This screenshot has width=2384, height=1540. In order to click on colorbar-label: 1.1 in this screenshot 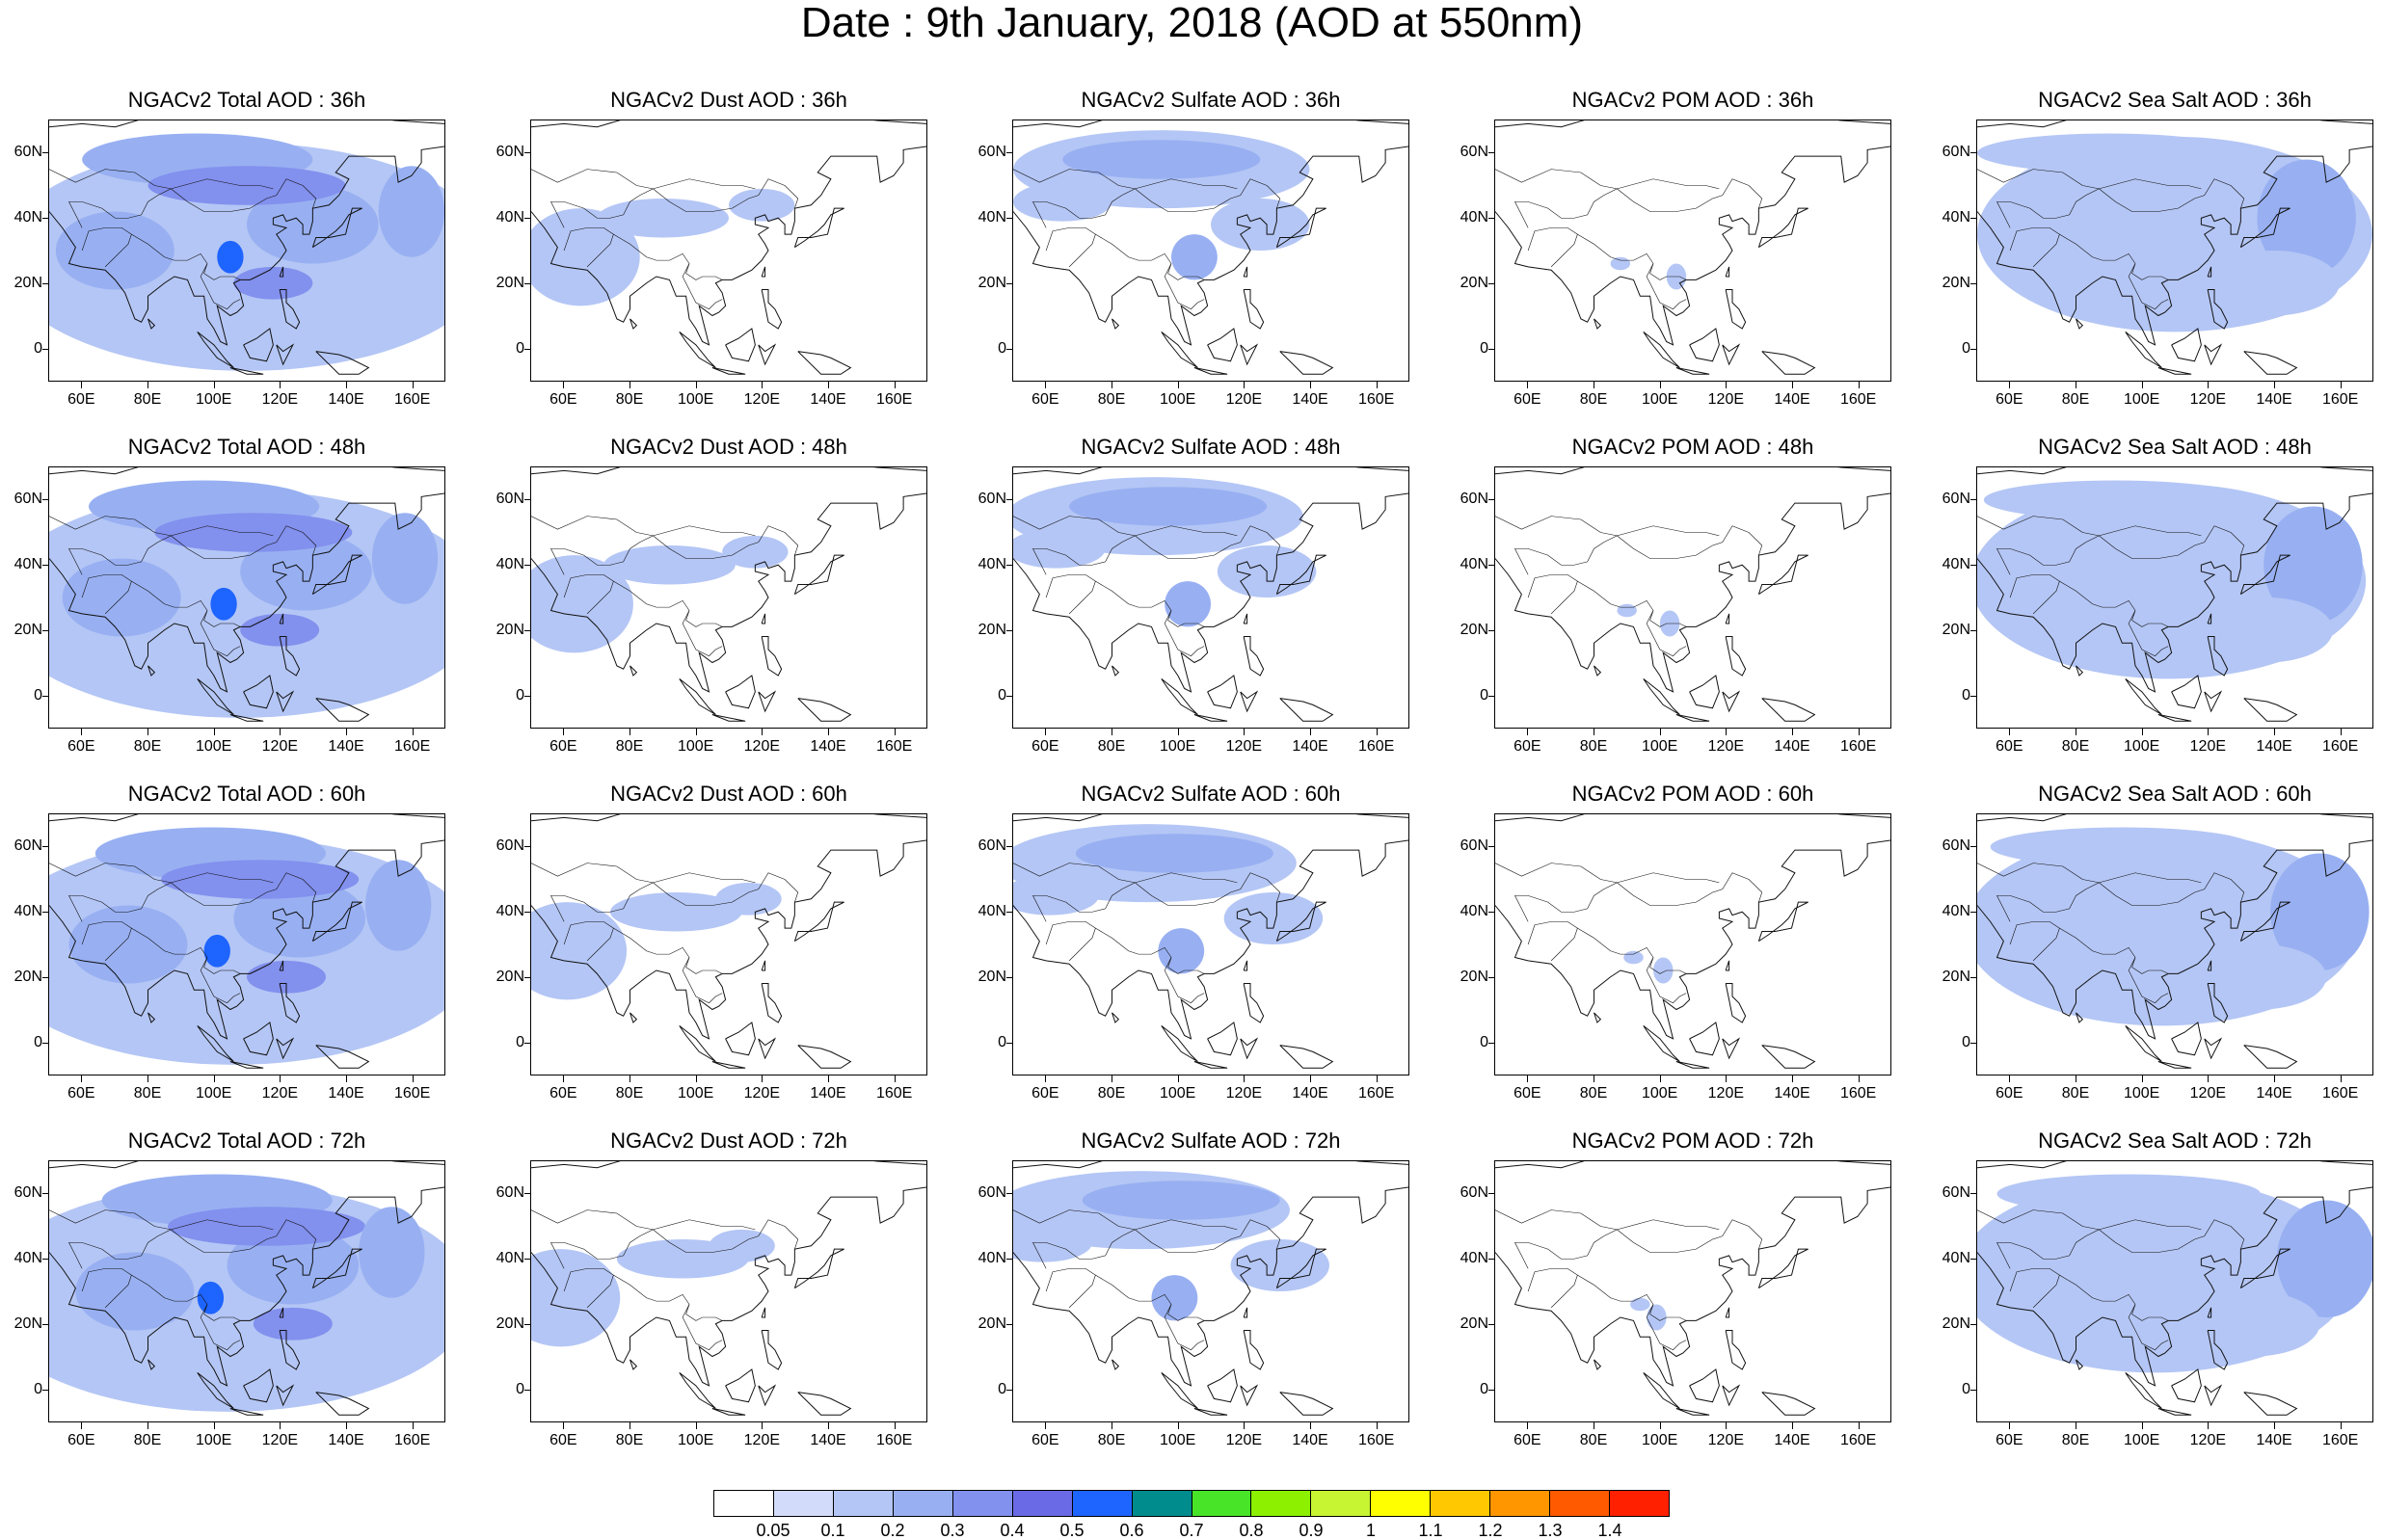, I will do `click(1430, 1530)`.